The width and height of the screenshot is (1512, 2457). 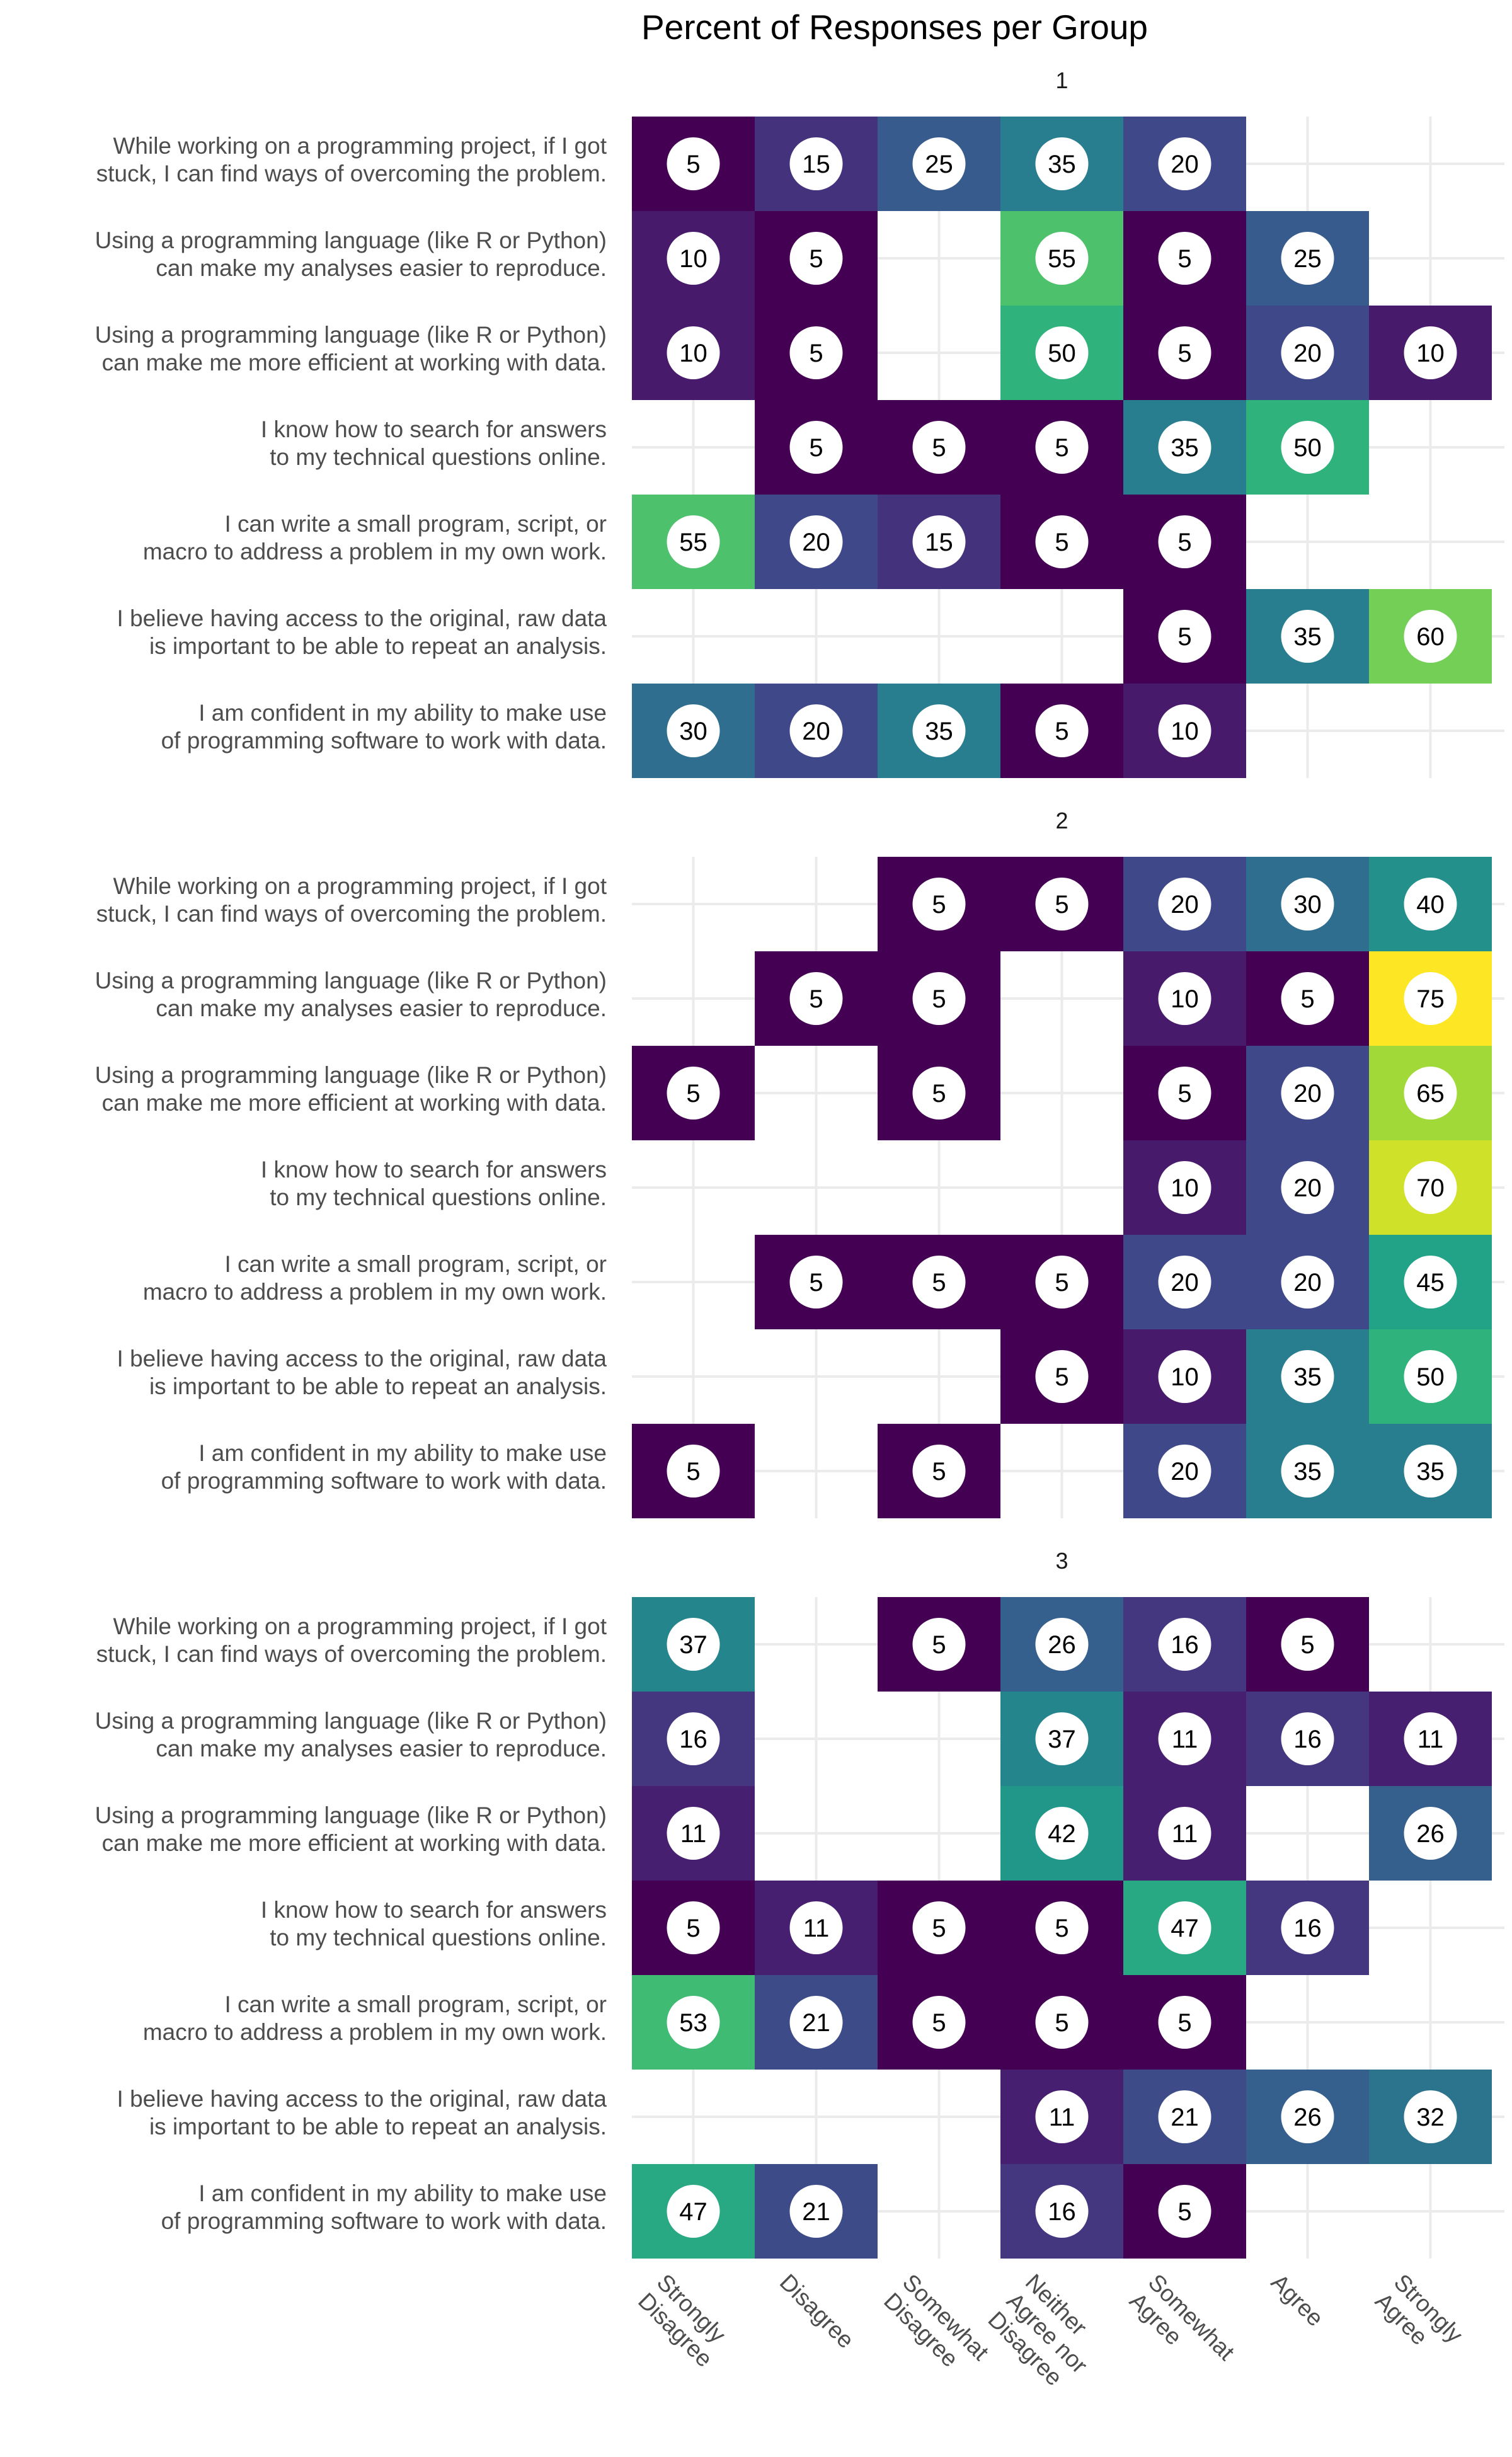 I want to click on cell-value-label: 40, so click(x=1430, y=905).